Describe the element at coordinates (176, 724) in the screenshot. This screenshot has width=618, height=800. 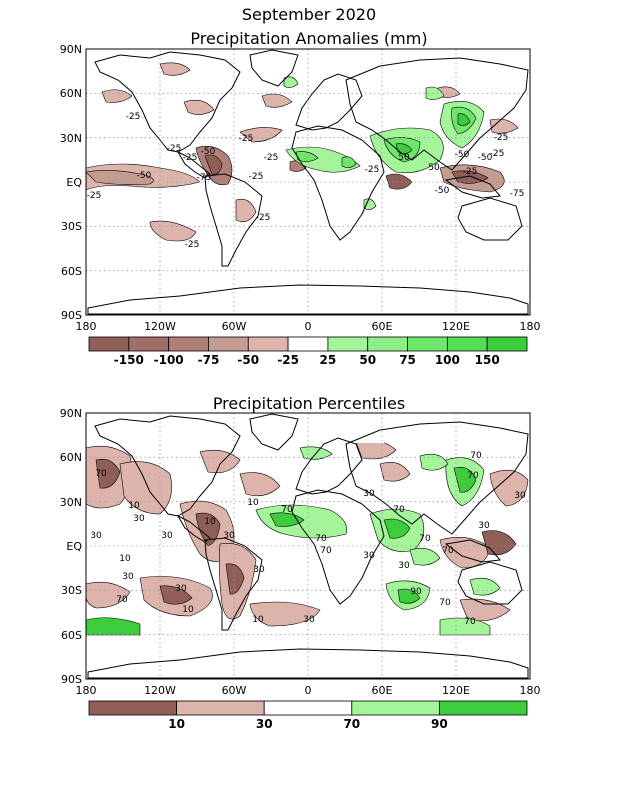
I see `colorbar-label: 10` at that location.